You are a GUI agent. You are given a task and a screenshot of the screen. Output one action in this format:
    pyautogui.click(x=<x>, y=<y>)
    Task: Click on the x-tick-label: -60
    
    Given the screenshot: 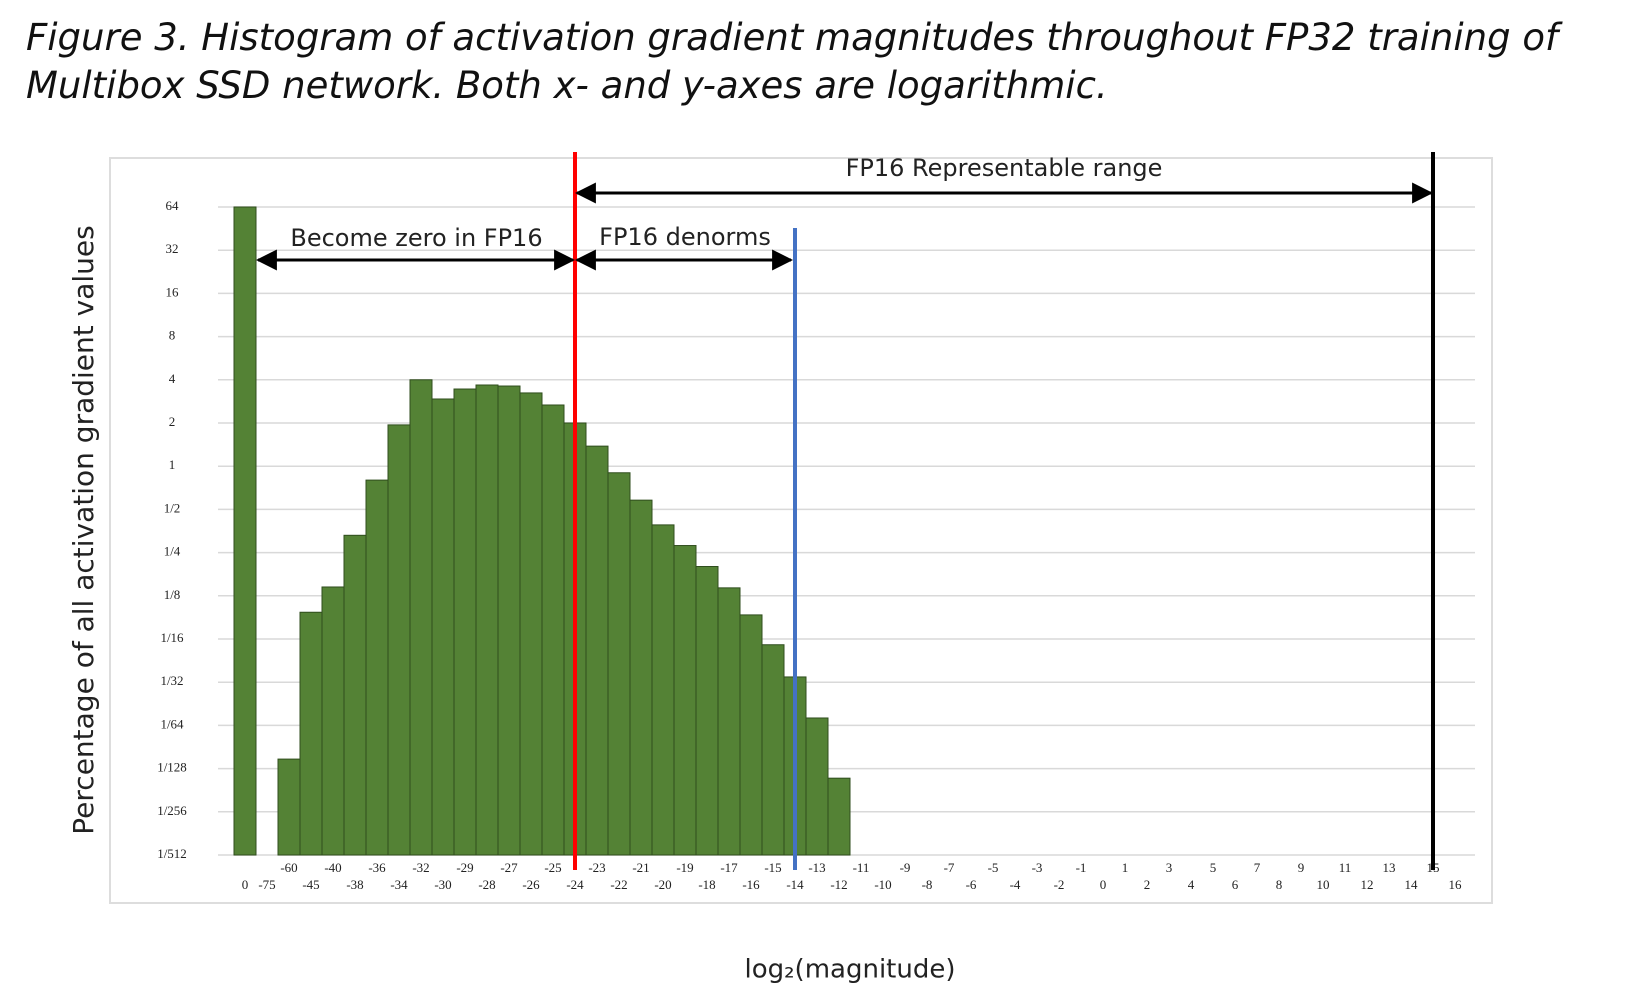 What is the action you would take?
    pyautogui.click(x=288, y=867)
    